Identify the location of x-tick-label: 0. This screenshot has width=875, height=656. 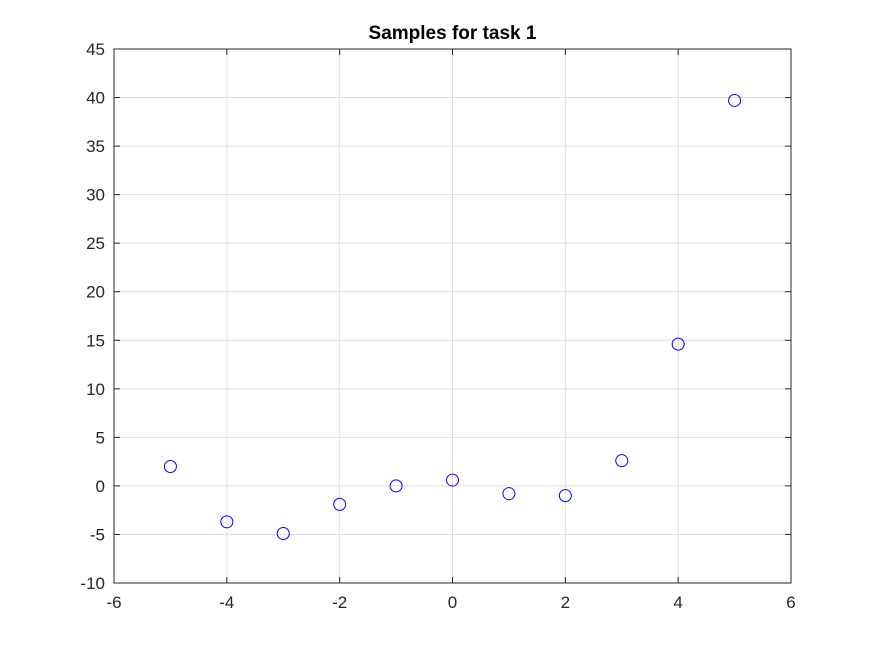
(452, 602).